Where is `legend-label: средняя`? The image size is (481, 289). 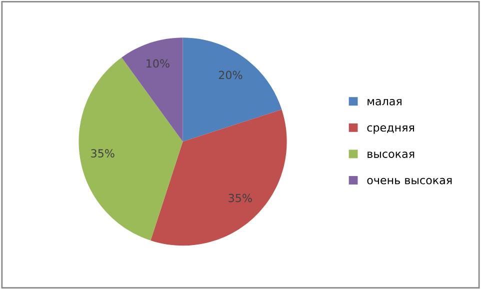 legend-label: средняя is located at coordinates (390, 129).